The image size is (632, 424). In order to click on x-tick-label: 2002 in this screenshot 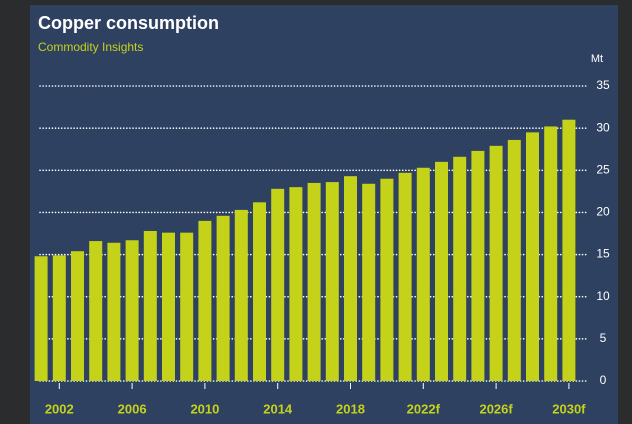, I will do `click(59, 408)`.